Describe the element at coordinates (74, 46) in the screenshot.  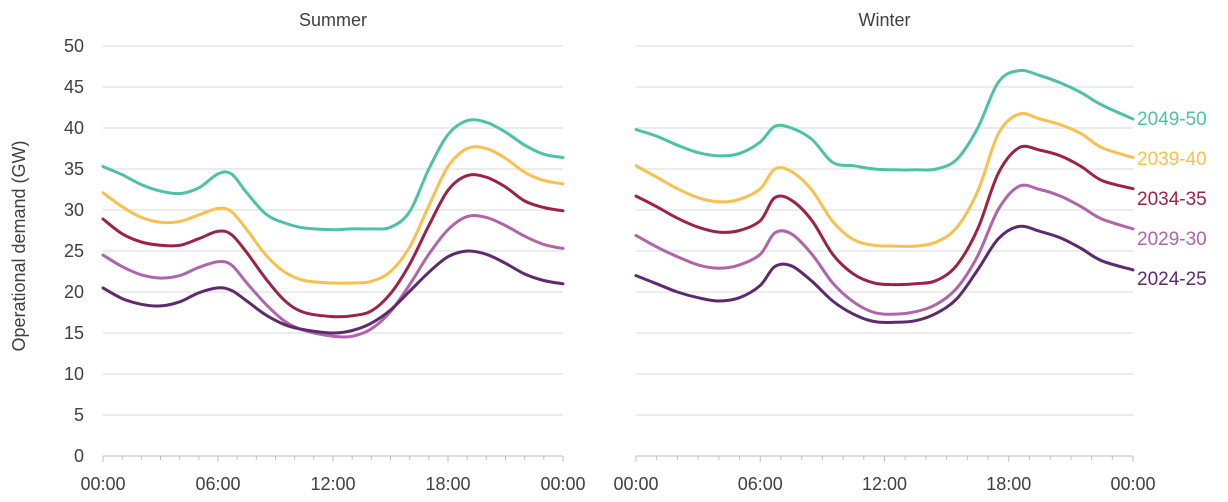
I see `y-tick-label: 50` at that location.